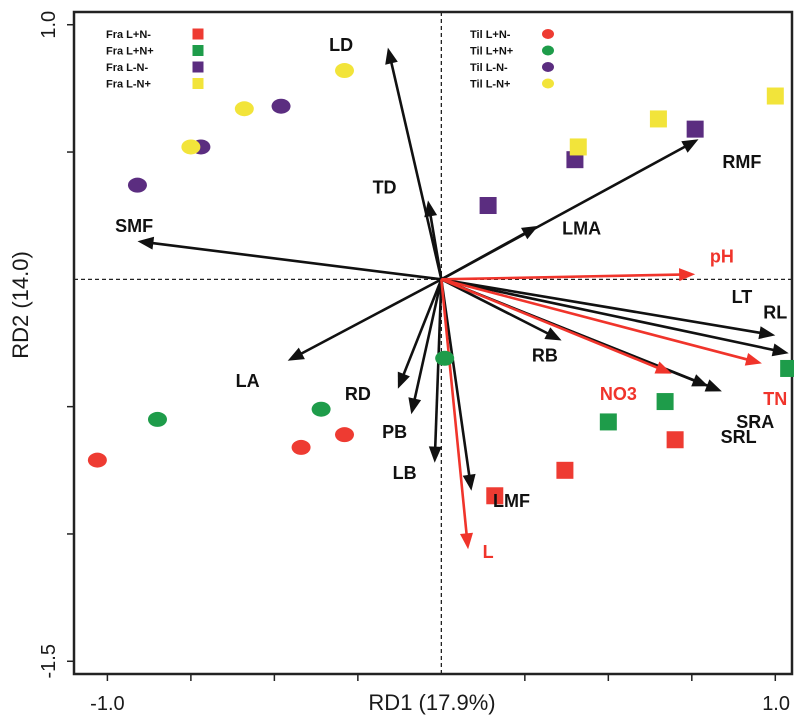 Image resolution: width=794 pixels, height=724 pixels. Describe the element at coordinates (341, 45) in the screenshot. I see `vector-label-ld: LD` at that location.